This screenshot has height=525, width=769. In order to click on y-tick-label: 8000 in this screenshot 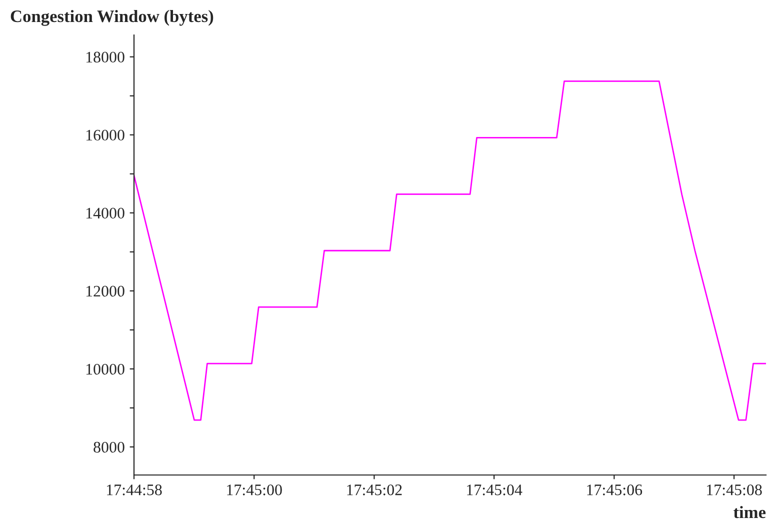, I will do `click(109, 447)`.